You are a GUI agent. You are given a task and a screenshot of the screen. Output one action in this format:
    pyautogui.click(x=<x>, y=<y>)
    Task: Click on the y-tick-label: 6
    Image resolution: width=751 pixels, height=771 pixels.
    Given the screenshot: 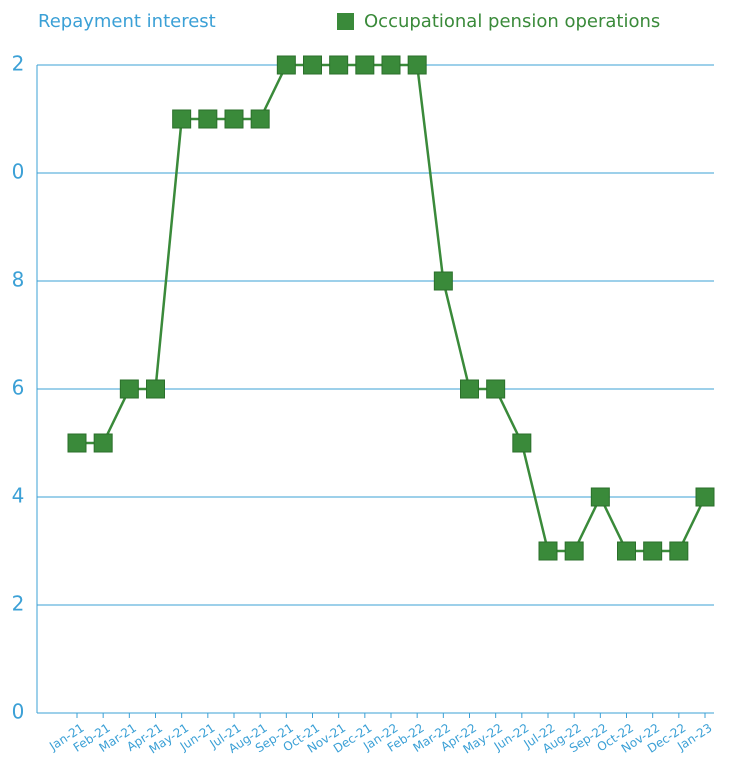 What is the action you would take?
    pyautogui.click(x=18, y=388)
    